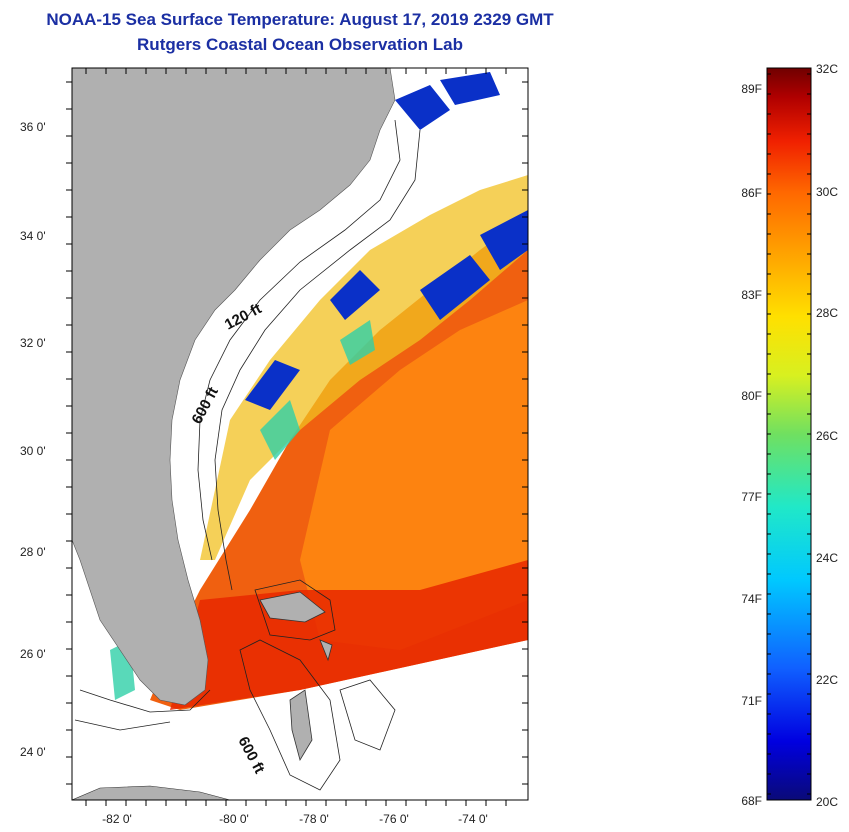 The image size is (849, 832). I want to click on colorbar-f-label: 77F, so click(751, 497).